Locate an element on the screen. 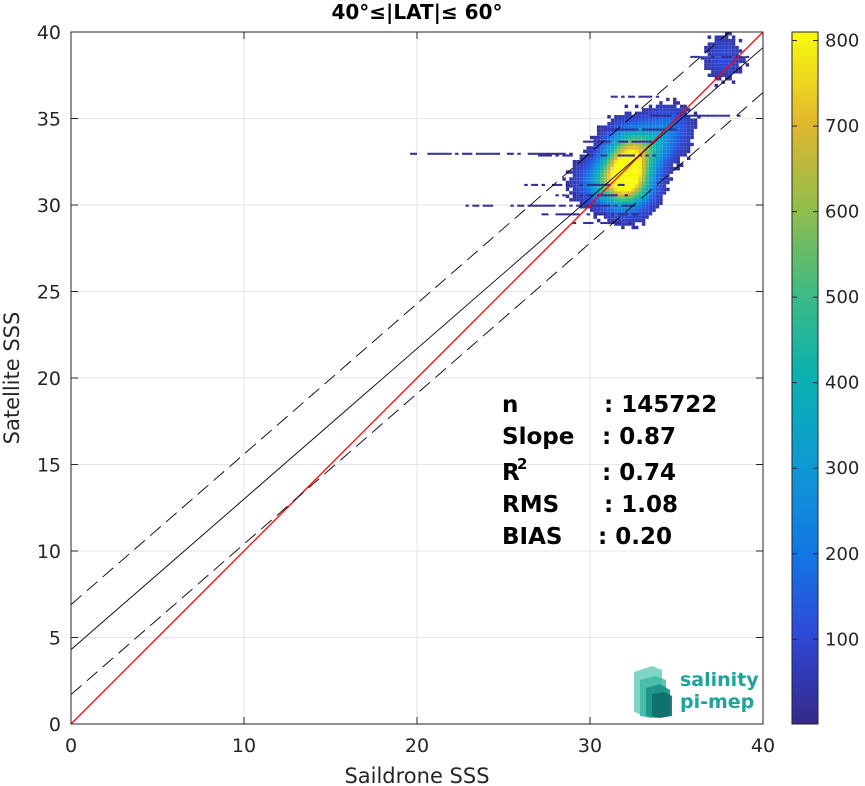 The height and width of the screenshot is (786, 865). y-tick-label: 5 is located at coordinates (55, 639).